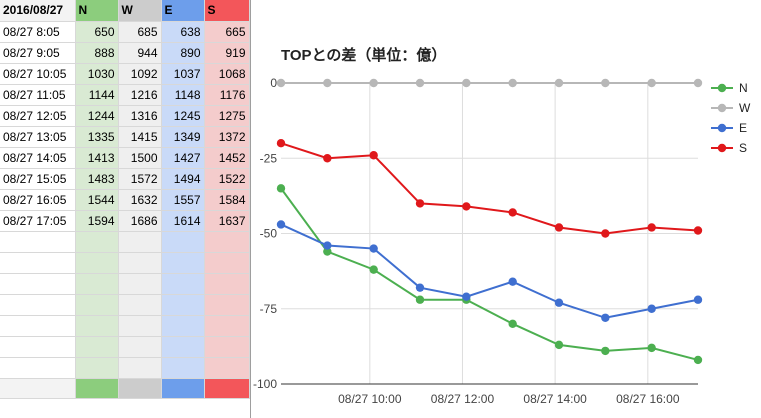 The height and width of the screenshot is (418, 761). I want to click on cell-time: 08/27 16:05, so click(38, 200).